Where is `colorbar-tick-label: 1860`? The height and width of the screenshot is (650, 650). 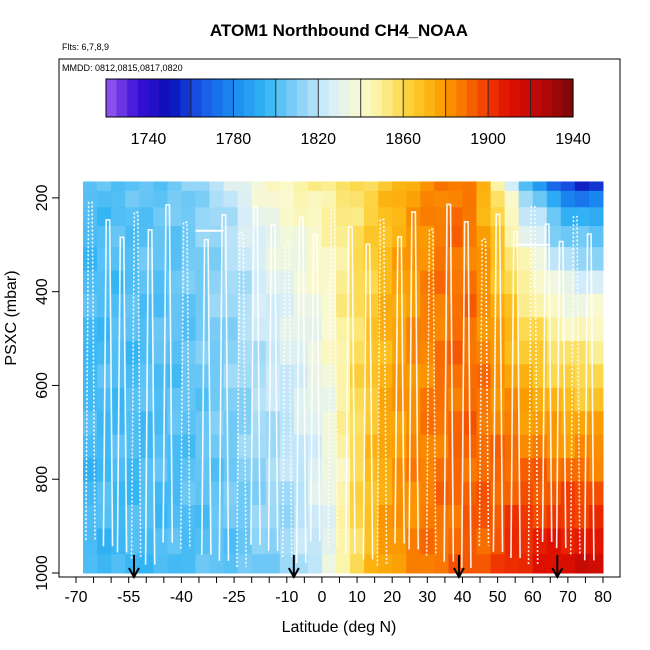 colorbar-tick-label: 1860 is located at coordinates (403, 139).